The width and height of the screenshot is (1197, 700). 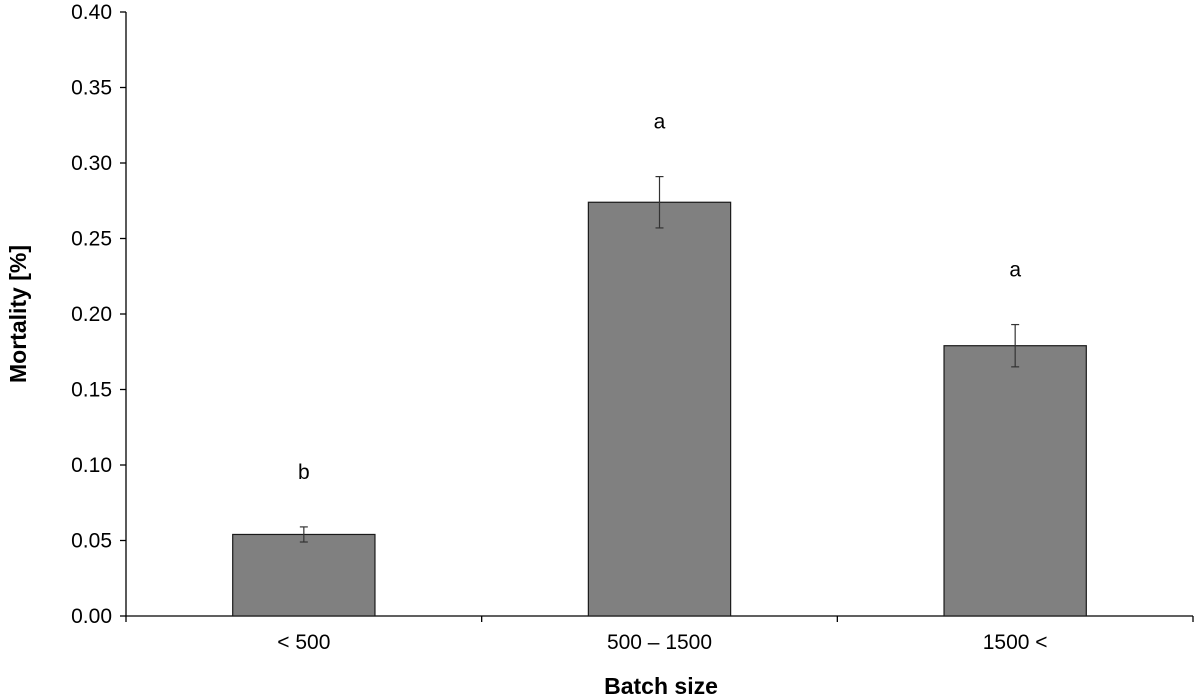 I want to click on y-tick-label: 0.10, so click(x=91, y=465).